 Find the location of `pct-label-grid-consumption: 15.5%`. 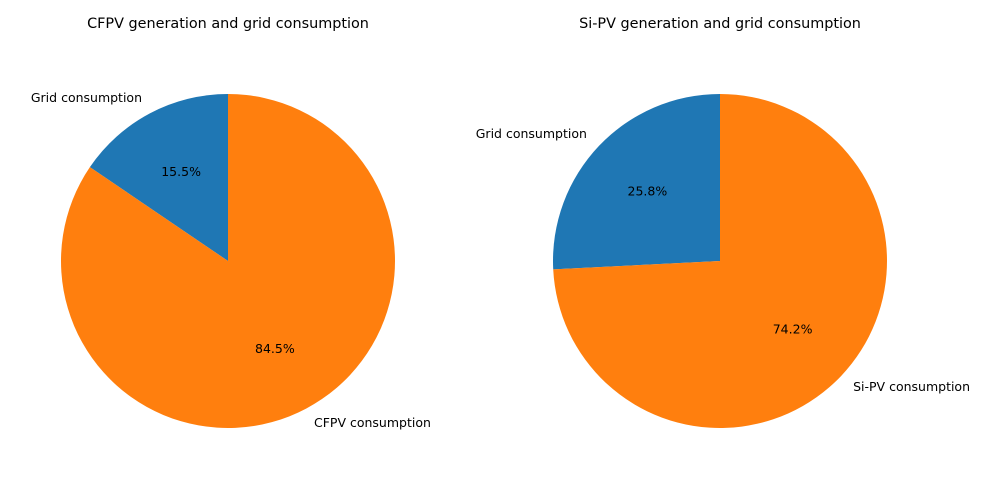

pct-label-grid-consumption: 15.5% is located at coordinates (181, 171).